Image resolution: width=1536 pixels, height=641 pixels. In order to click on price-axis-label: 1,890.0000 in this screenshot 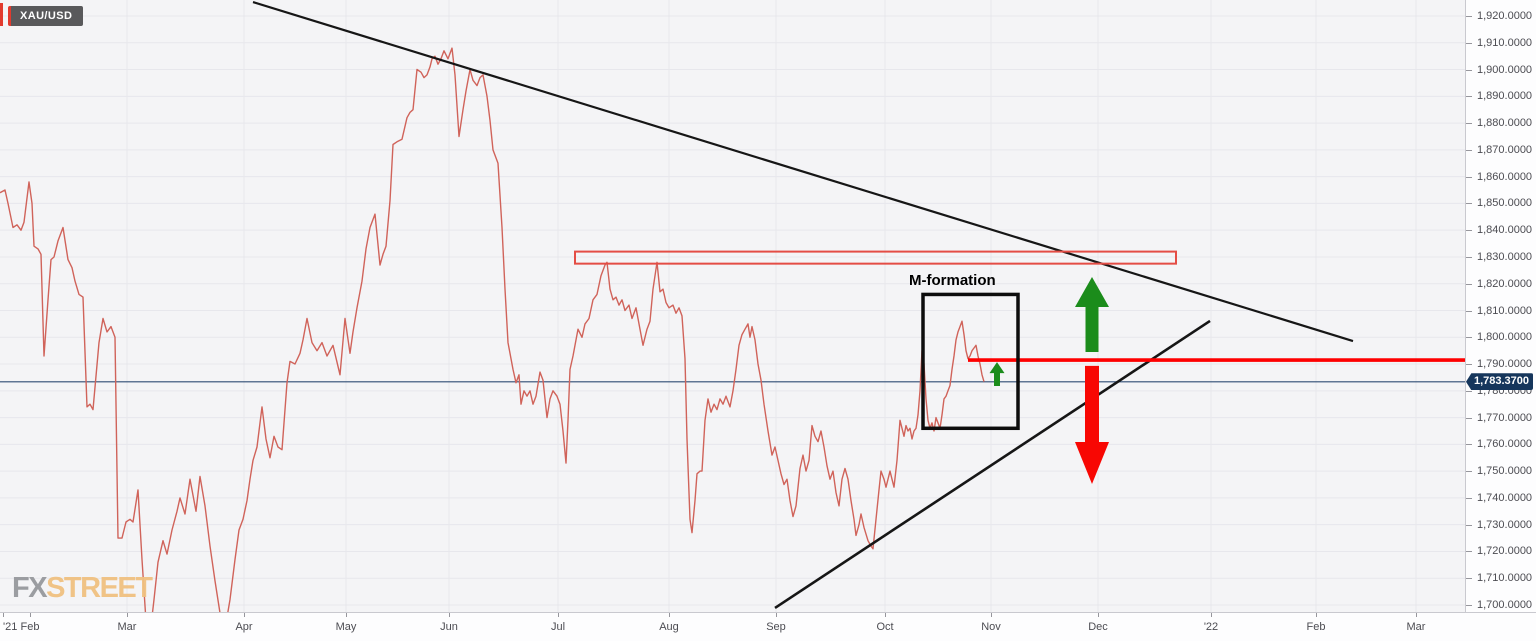, I will do `click(1505, 96)`.